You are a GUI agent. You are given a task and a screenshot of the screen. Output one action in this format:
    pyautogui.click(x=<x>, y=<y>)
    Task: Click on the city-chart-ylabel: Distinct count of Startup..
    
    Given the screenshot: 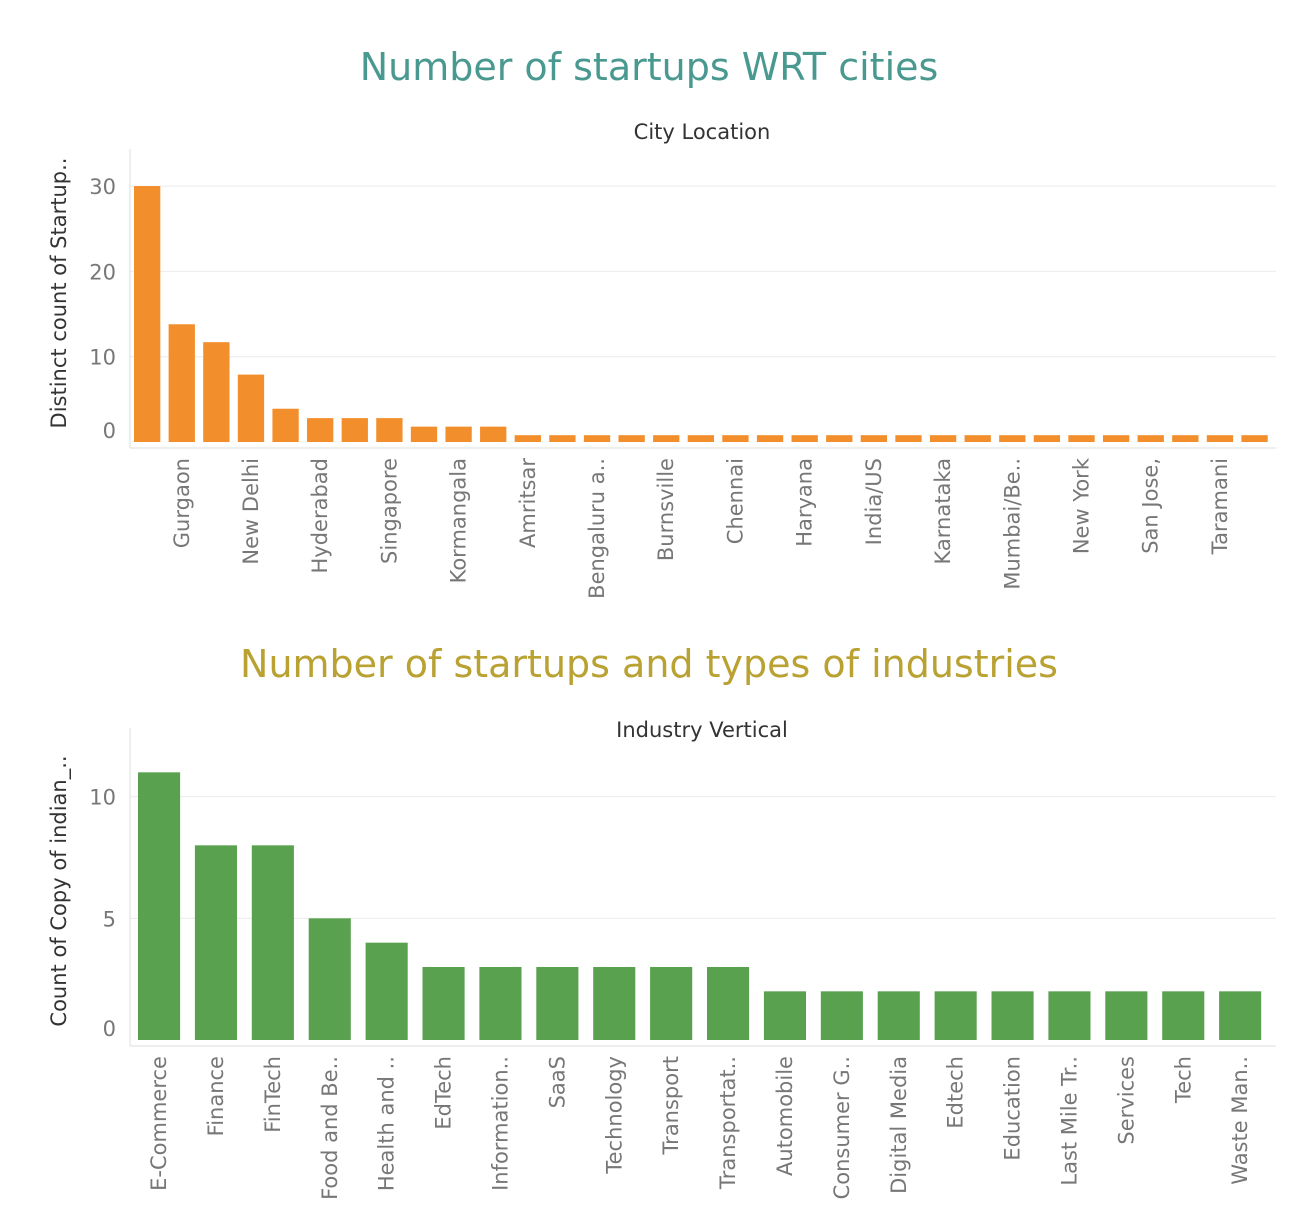 What is the action you would take?
    pyautogui.click(x=59, y=293)
    